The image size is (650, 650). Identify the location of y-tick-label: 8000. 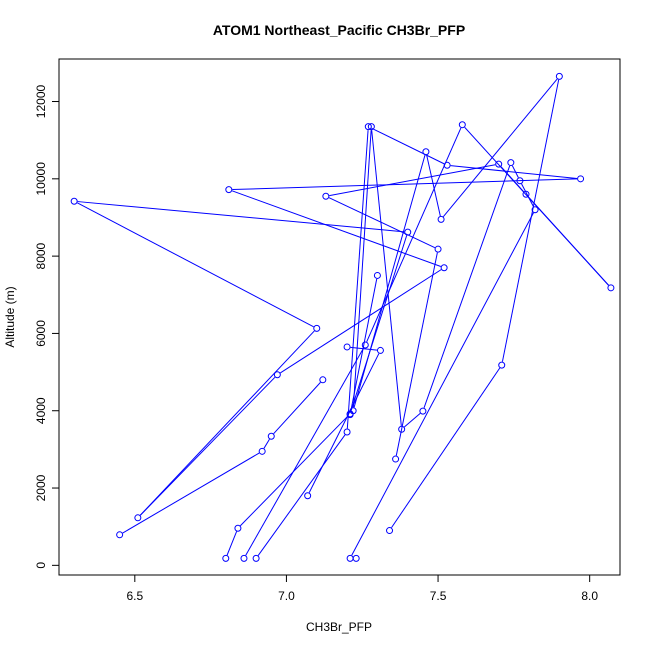
(41, 255).